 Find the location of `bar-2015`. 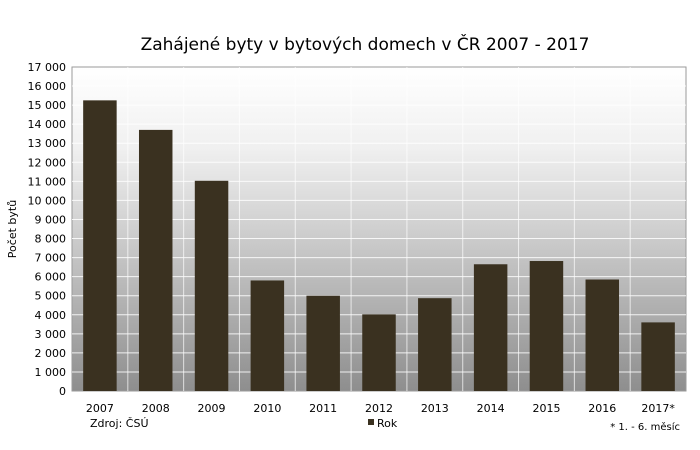

bar-2015 is located at coordinates (546, 326).